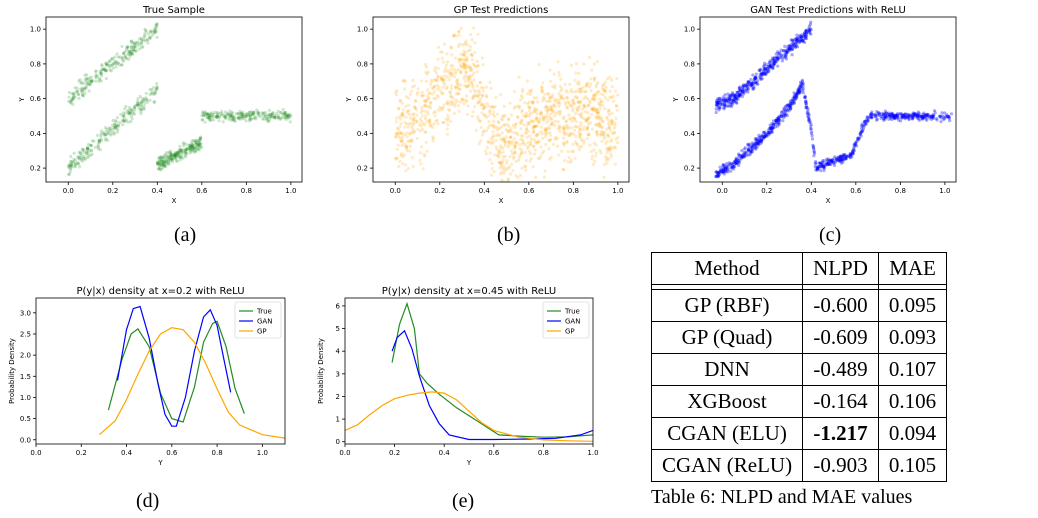 Image resolution: width=1038 pixels, height=518 pixels. Describe the element at coordinates (592, 453) in the screenshot. I see `x-tick-label: 1.0` at that location.